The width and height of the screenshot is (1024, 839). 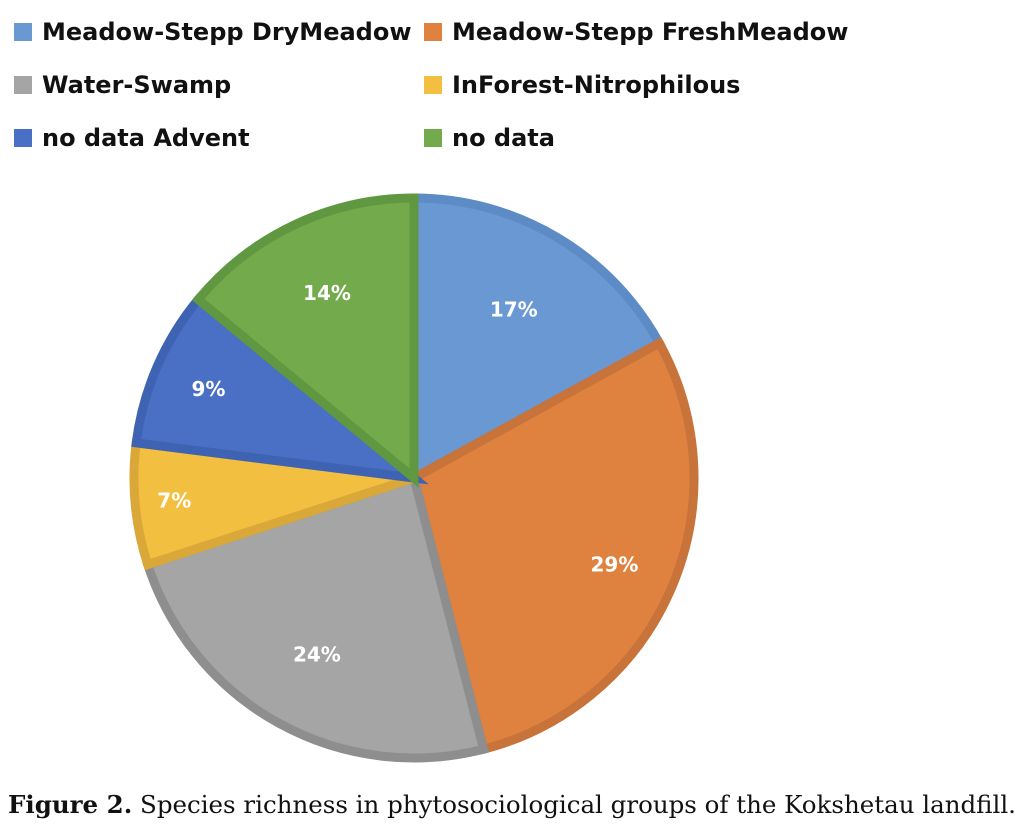 I want to click on legend-swatch-dry-meadow, so click(x=23, y=32).